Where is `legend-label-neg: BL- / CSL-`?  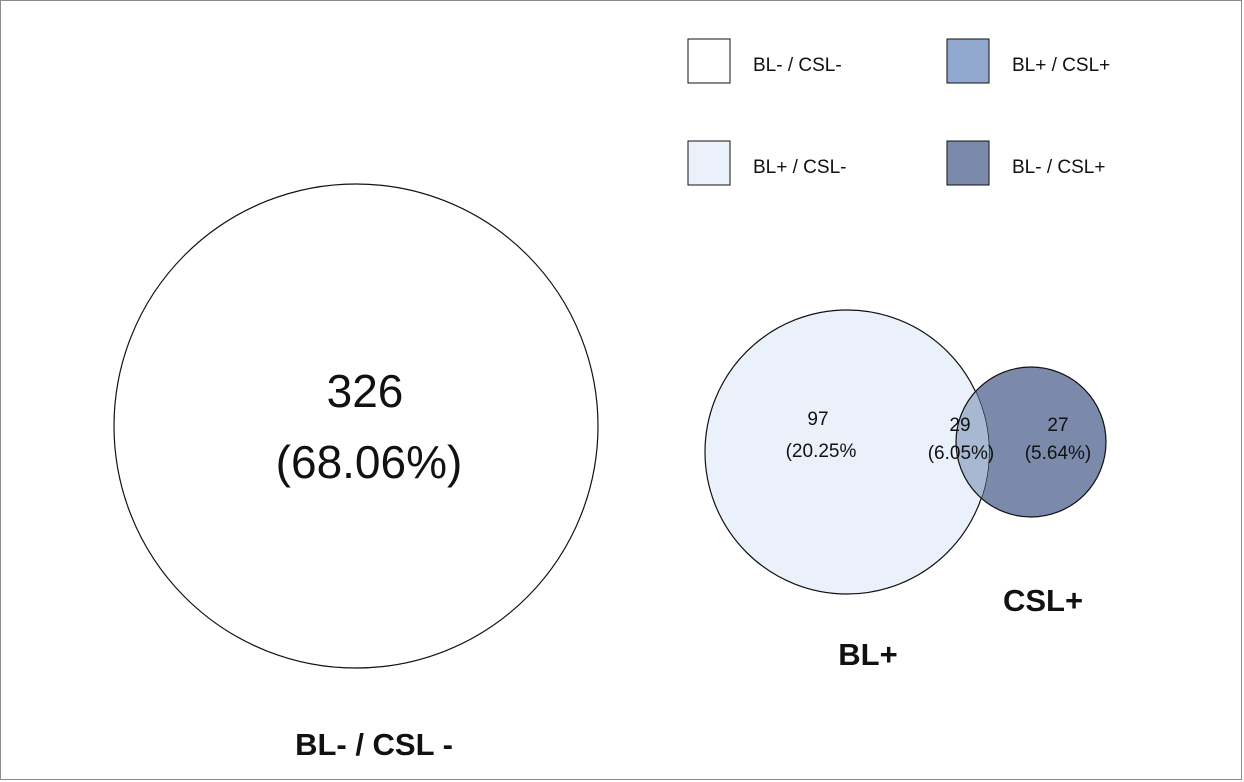 legend-label-neg: BL- / CSL- is located at coordinates (797, 65).